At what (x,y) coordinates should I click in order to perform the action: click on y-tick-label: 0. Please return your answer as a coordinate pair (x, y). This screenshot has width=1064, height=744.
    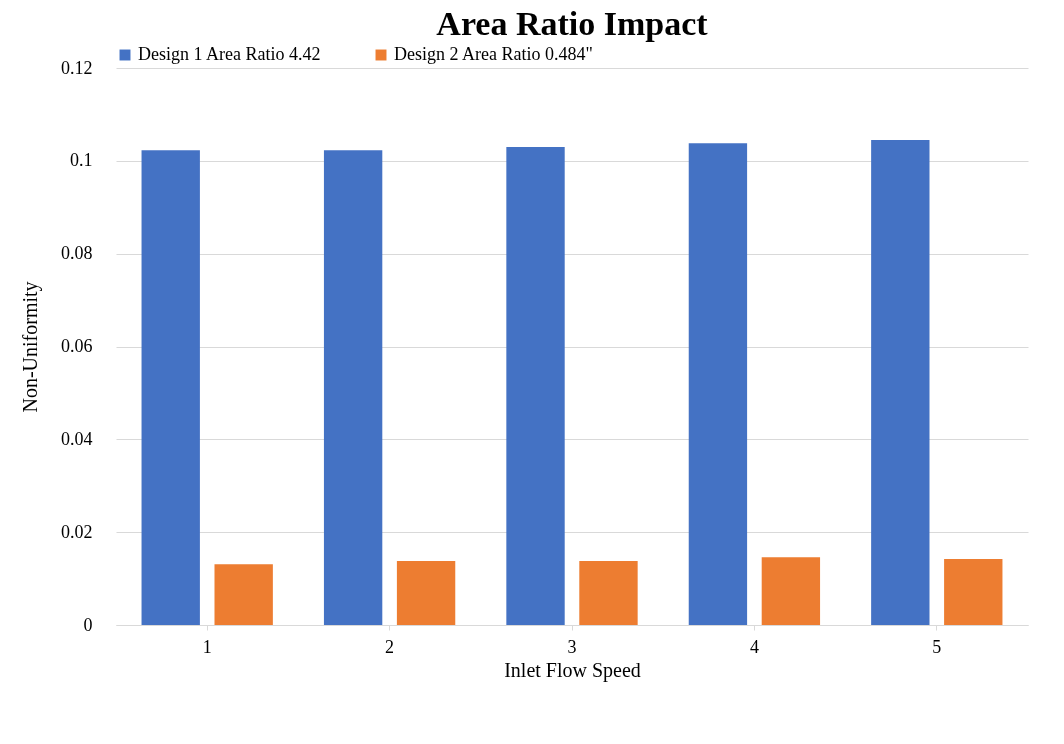
    Looking at the image, I should click on (88, 624).